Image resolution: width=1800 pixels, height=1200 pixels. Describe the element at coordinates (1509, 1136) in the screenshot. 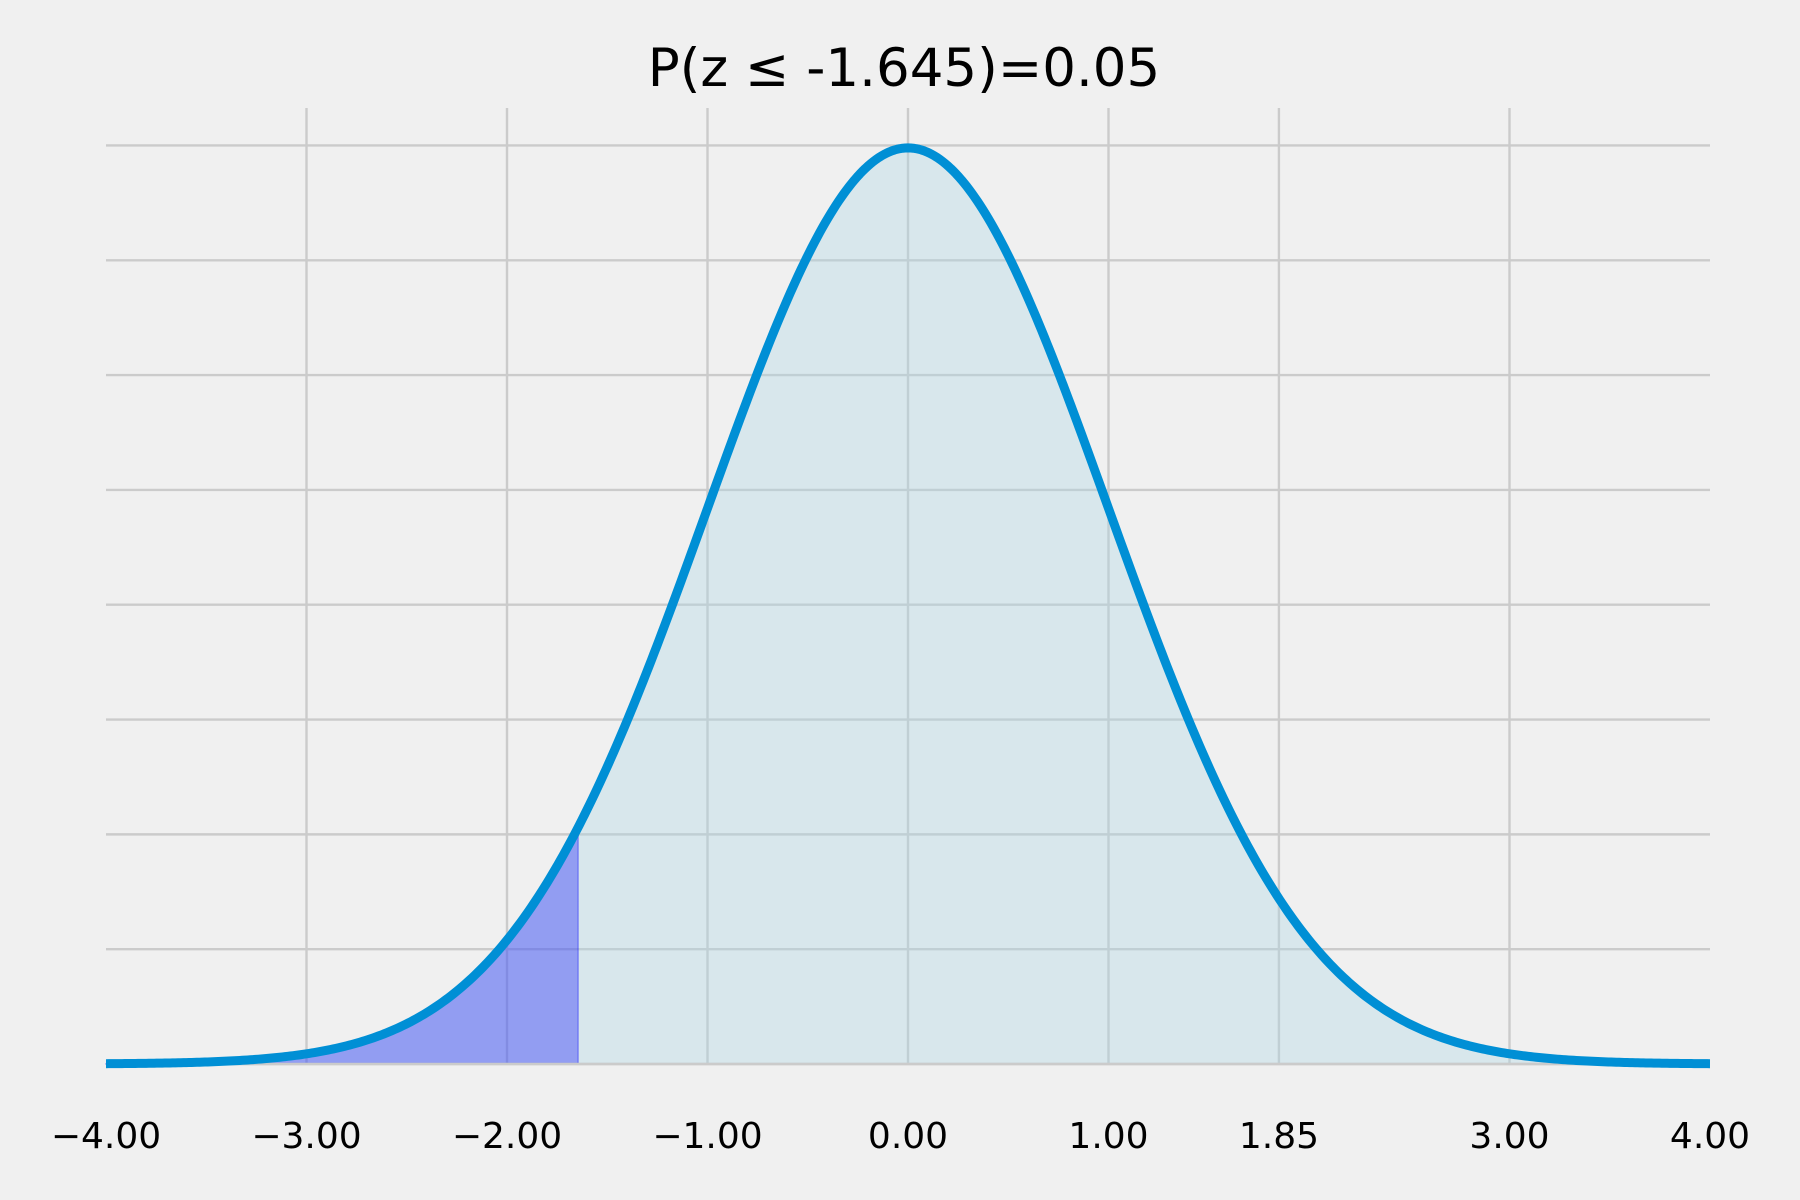

I see `x-tick-label: 3.00` at that location.